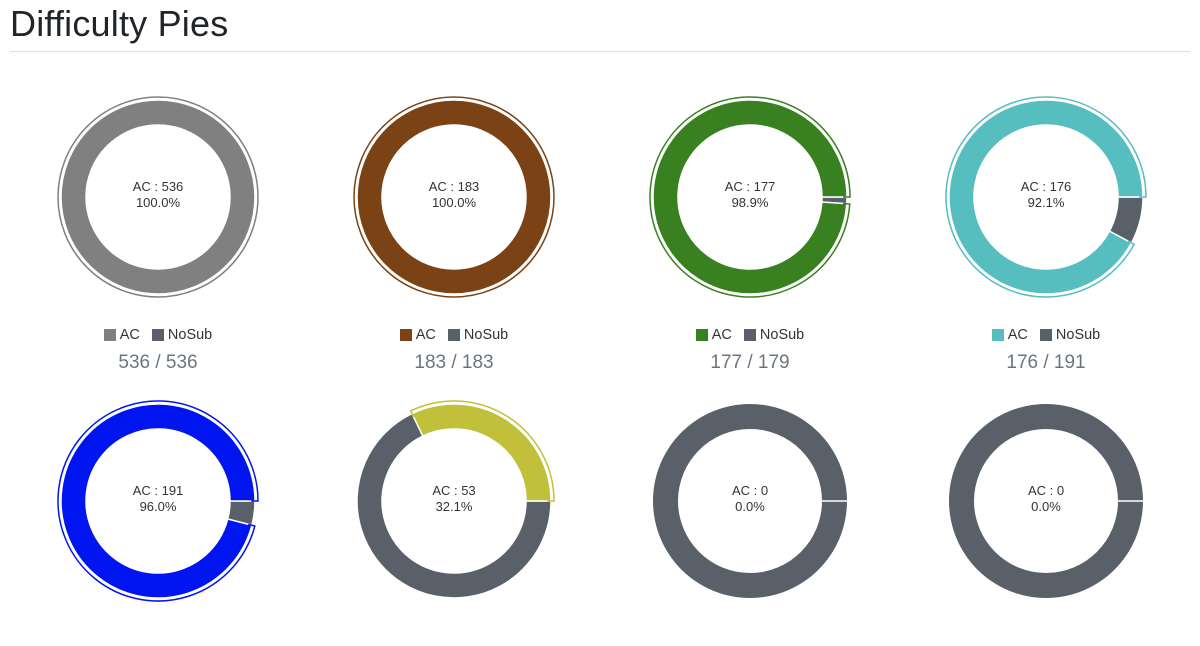 The height and width of the screenshot is (646, 1200). I want to click on title-divider, so click(600, 51).